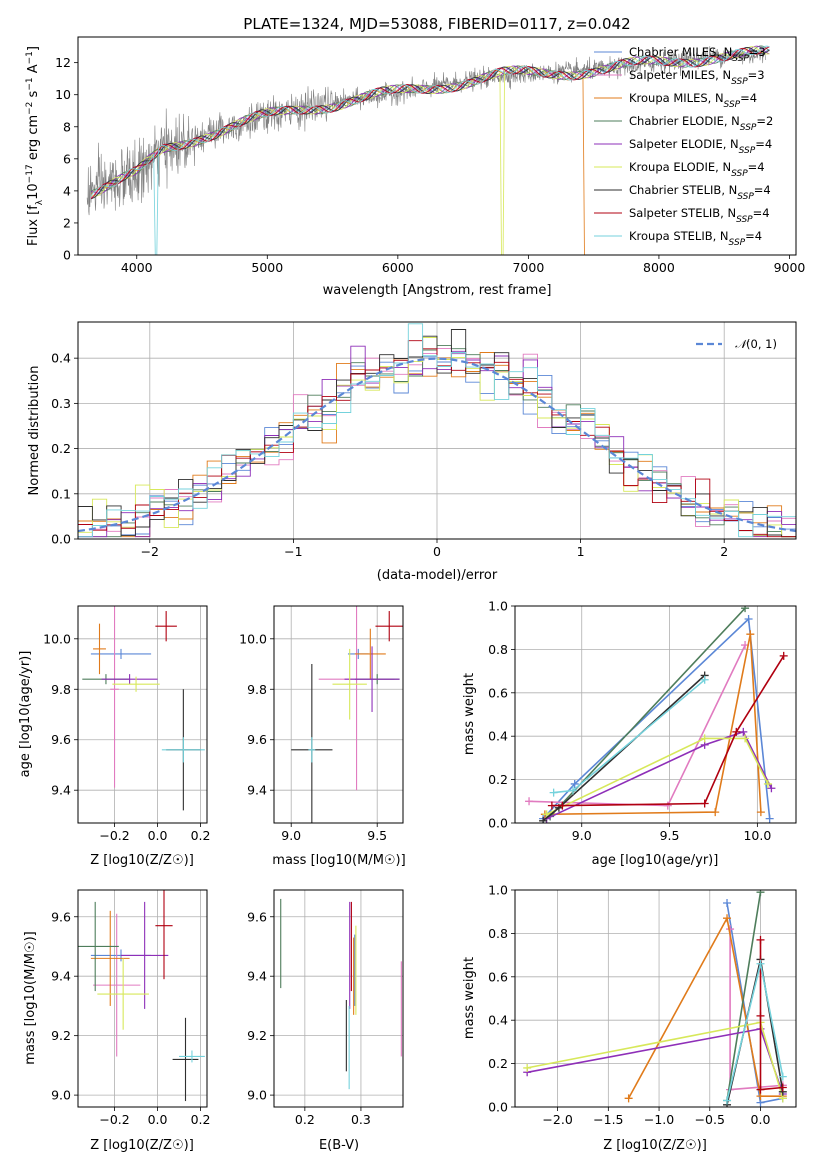  What do you see at coordinates (67, 126) in the screenshot?
I see `y-tick-label: 8` at bounding box center [67, 126].